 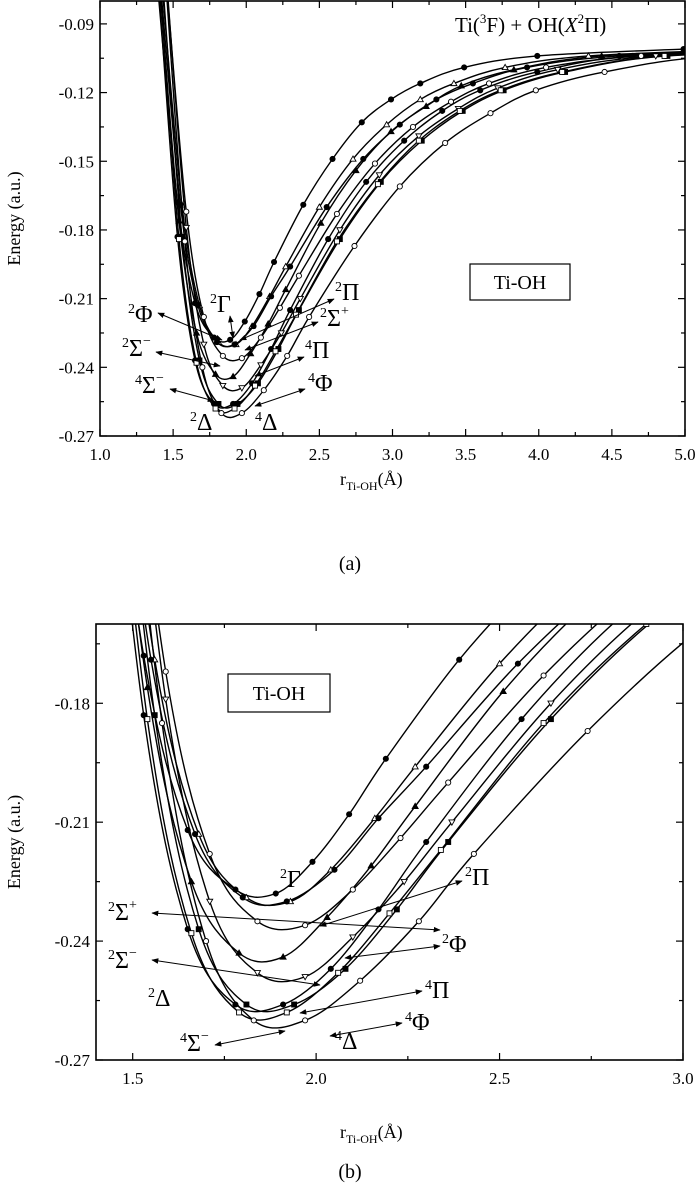 I want to click on state-label: 4Σ−, so click(x=149, y=385).